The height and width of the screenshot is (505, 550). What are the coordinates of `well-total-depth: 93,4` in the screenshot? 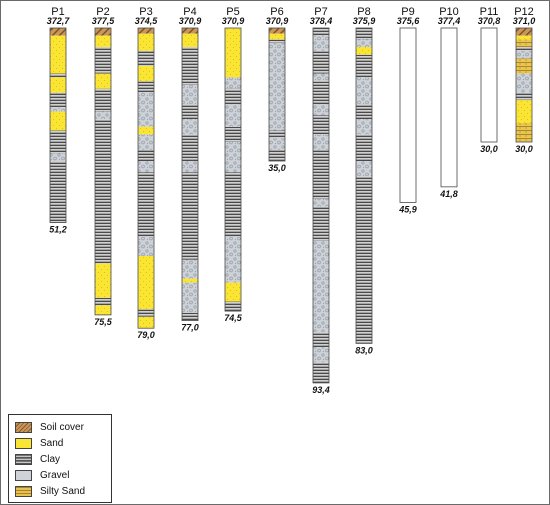 It's located at (321, 390).